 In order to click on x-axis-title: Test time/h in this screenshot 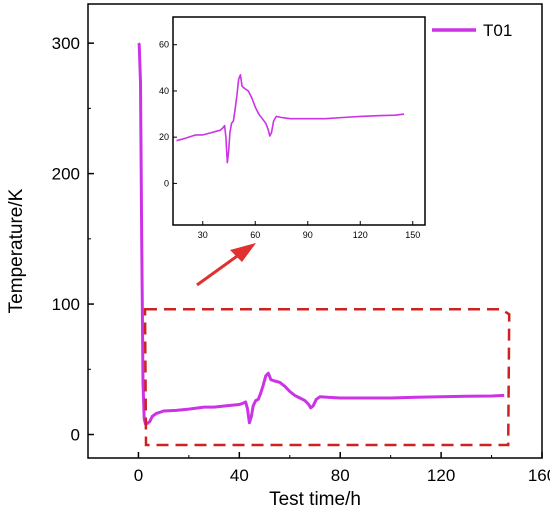, I will do `click(315, 499)`.